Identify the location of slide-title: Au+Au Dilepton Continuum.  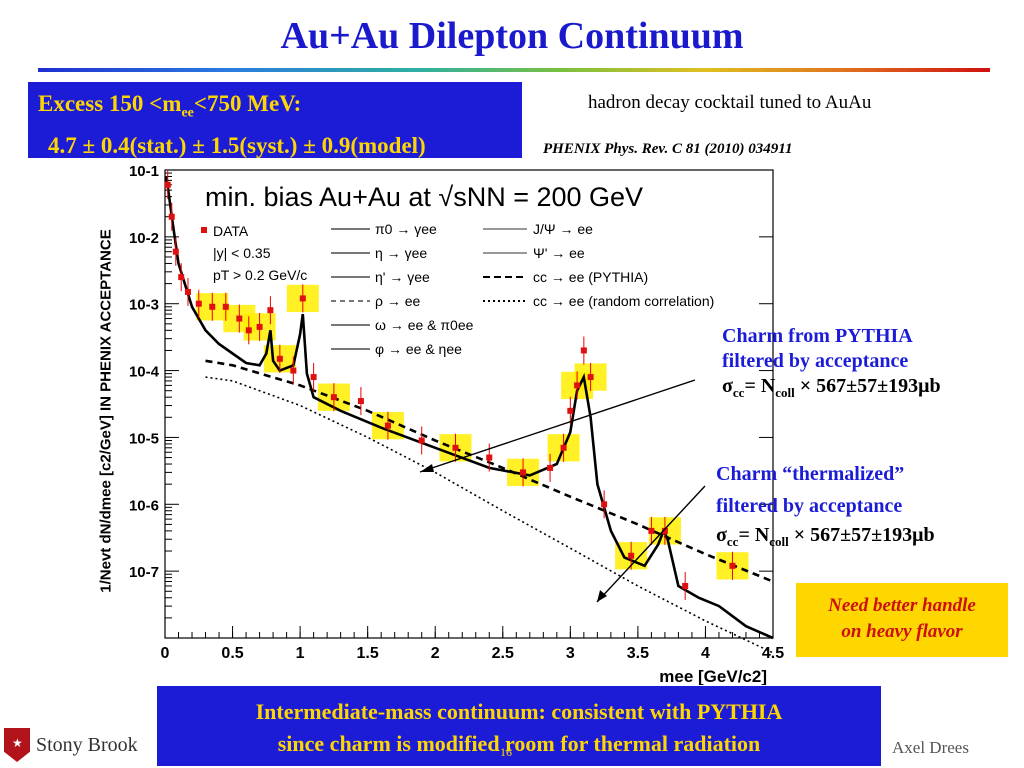
(512, 36).